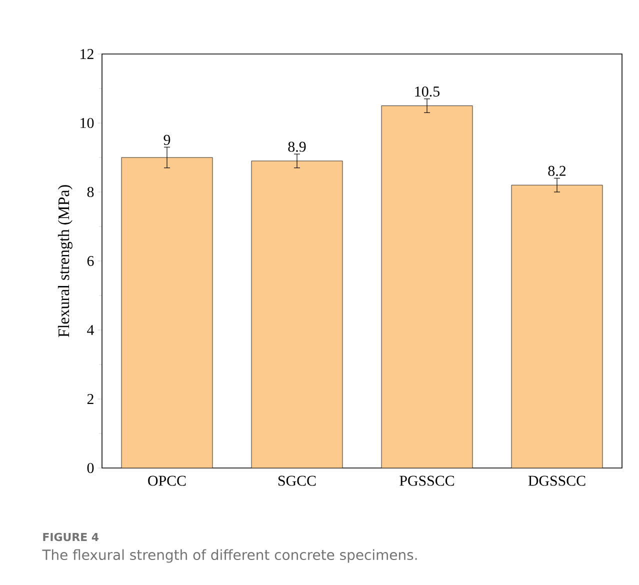  Describe the element at coordinates (167, 481) in the screenshot. I see `x-tick-label: OPCC` at that location.